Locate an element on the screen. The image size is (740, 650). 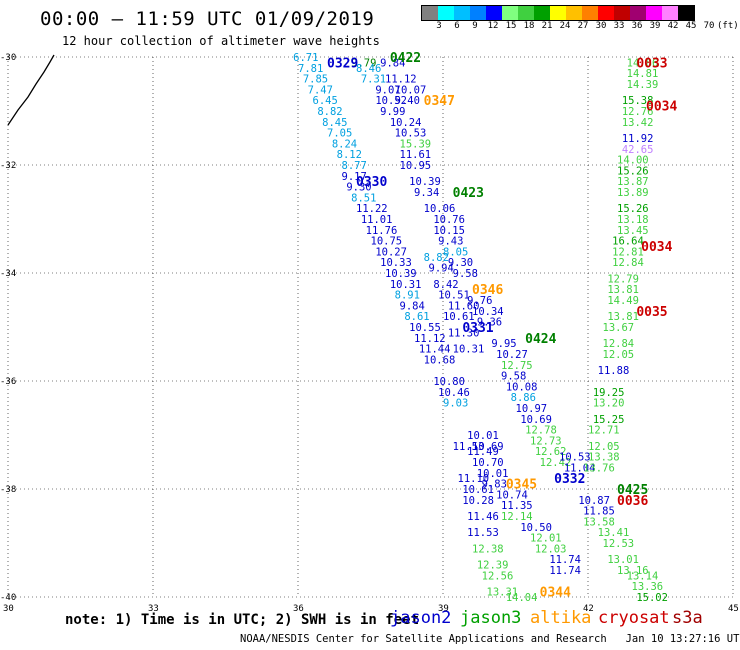
wave-height-value: 8.42 is located at coordinates (445, 285).